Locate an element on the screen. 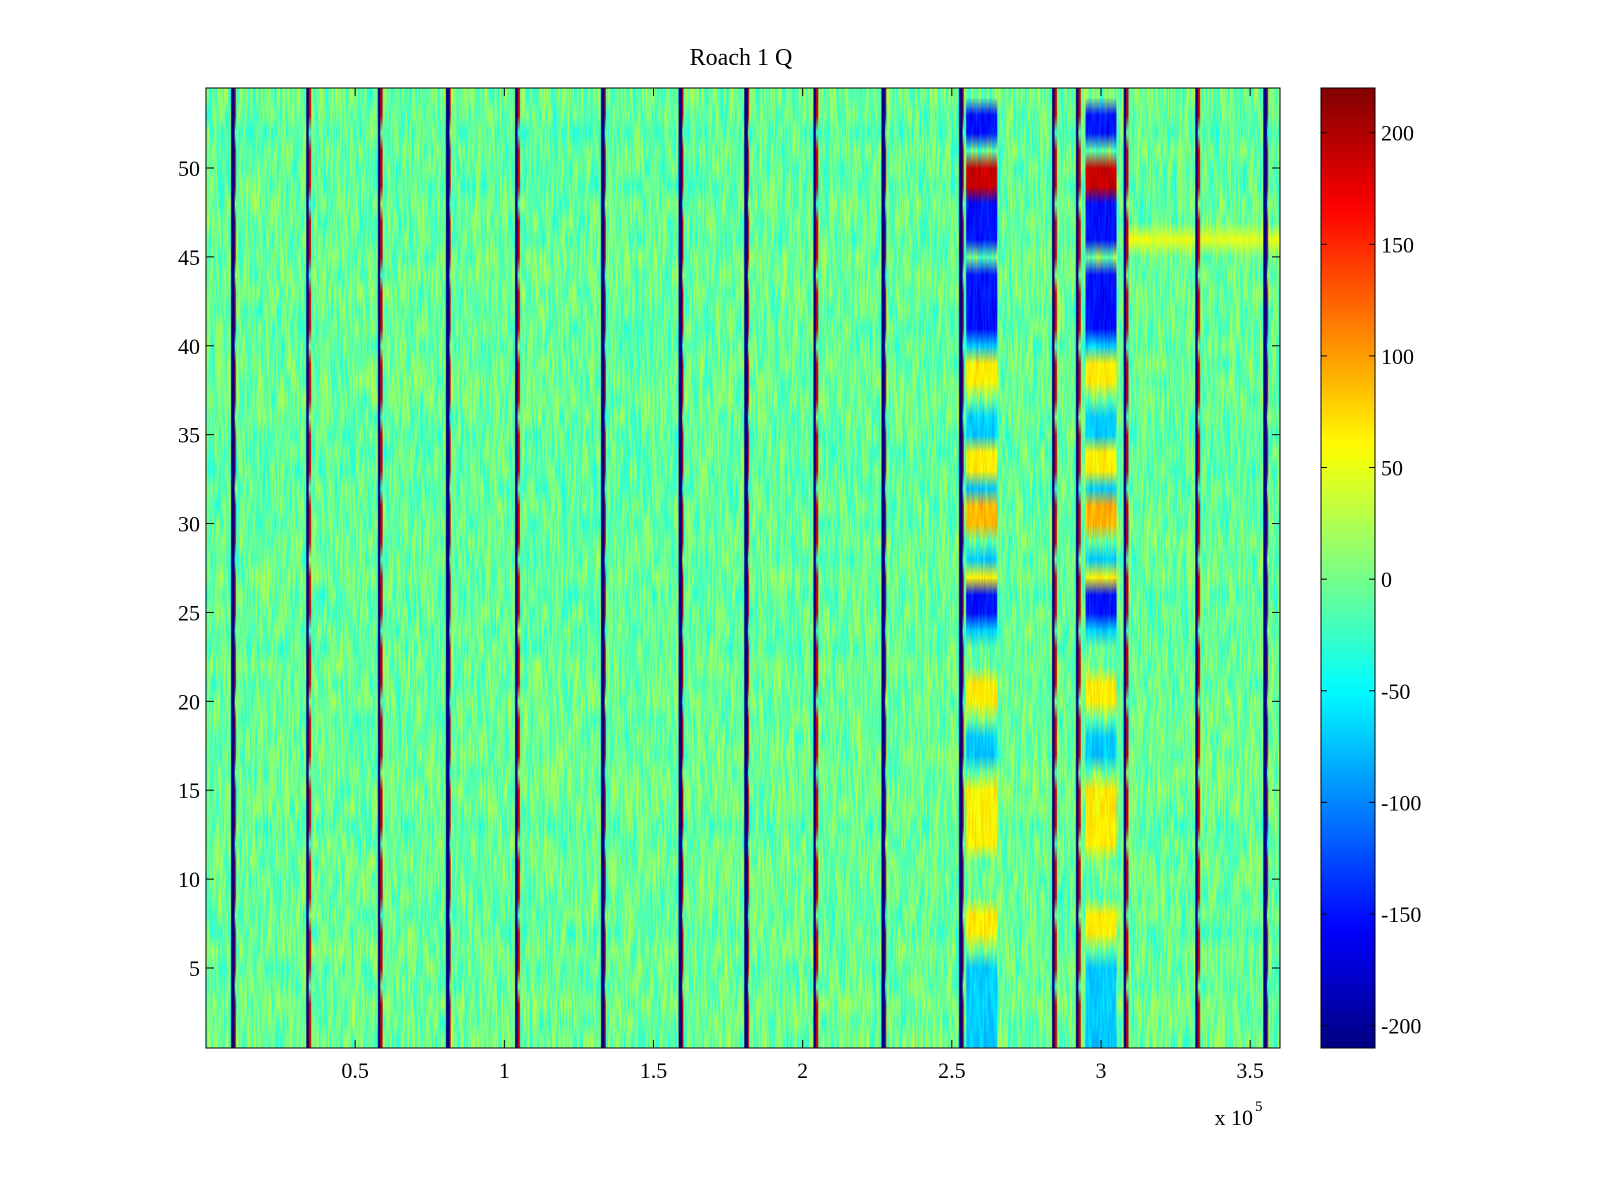 The height and width of the screenshot is (1200, 1600). colorbar-gradient is located at coordinates (1348, 568).